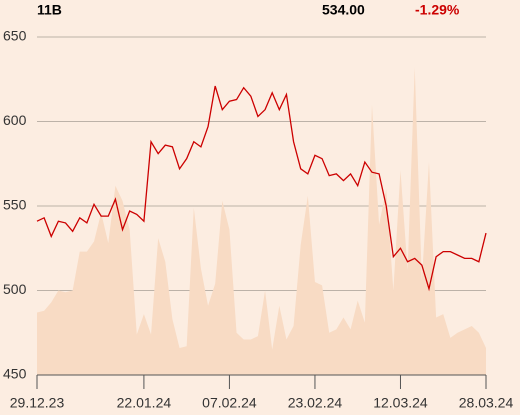  I want to click on y-tick-label: 550, so click(15, 205).